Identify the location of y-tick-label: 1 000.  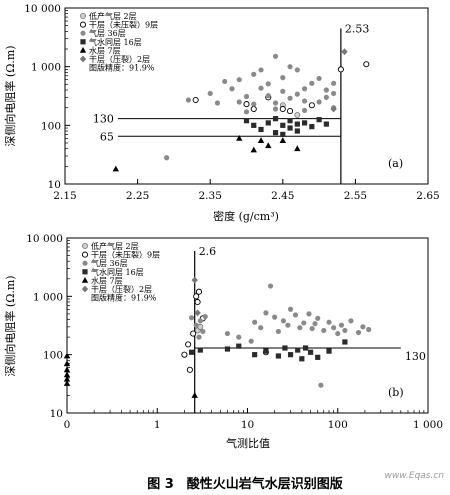
(46, 68).